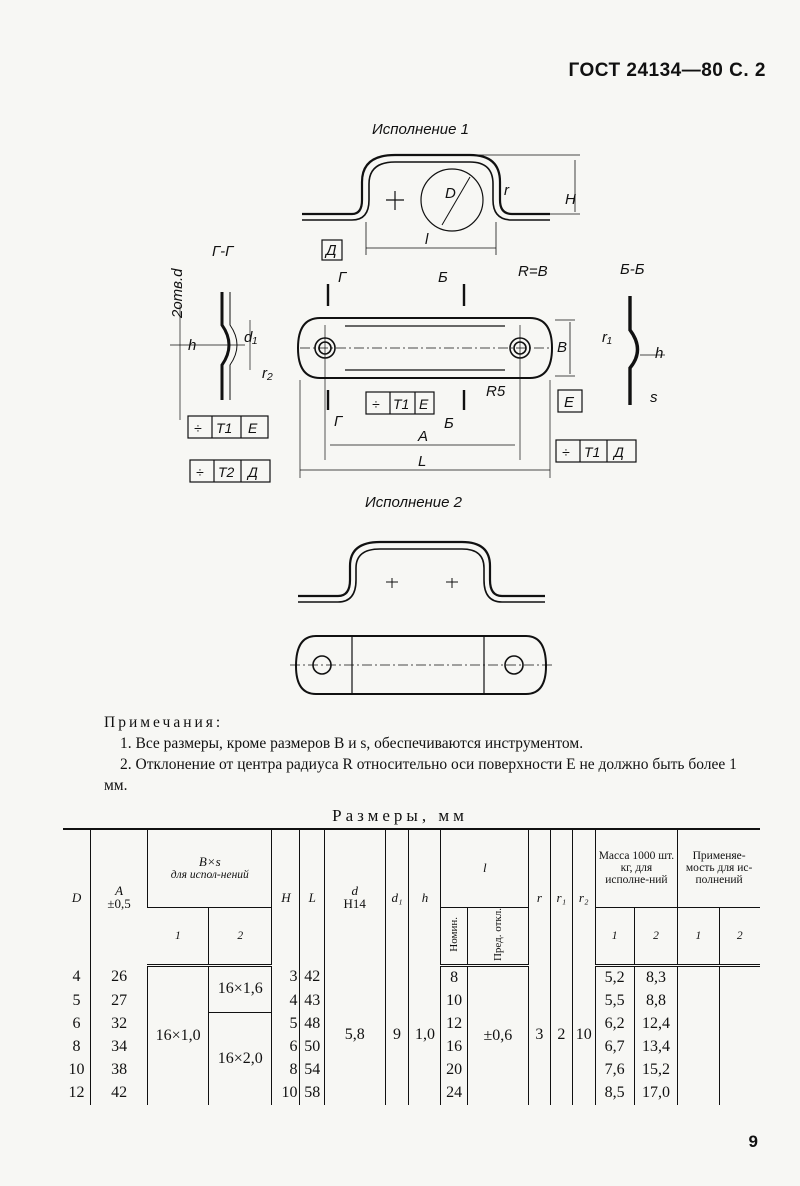 This screenshot has height=1186, width=800. Describe the element at coordinates (655, 1070) in the screenshot. I see `cell-m2: 15,2` at that location.